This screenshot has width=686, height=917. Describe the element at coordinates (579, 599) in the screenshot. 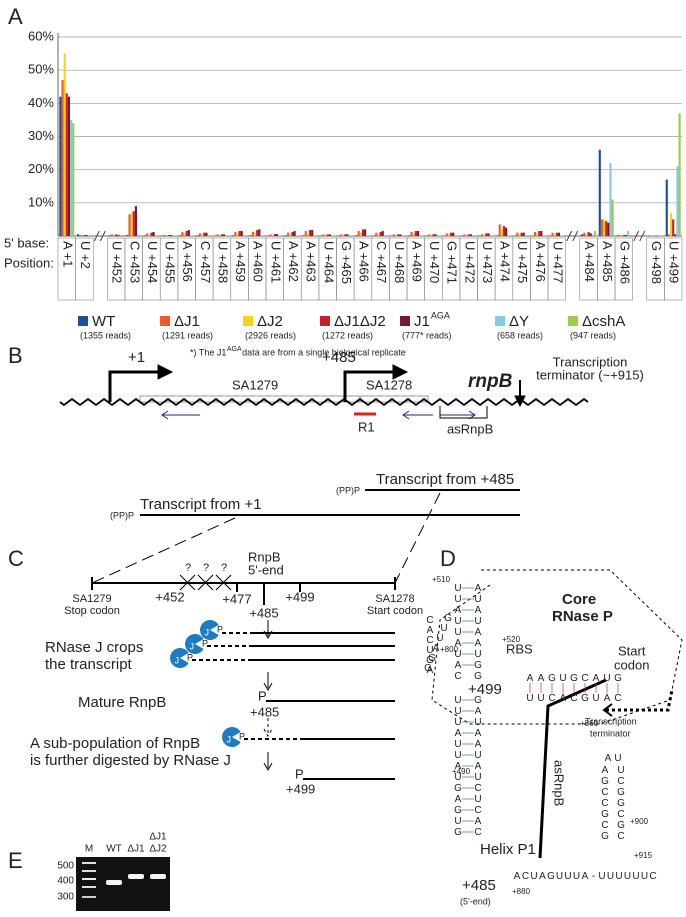

I see `structure-label: Core` at that location.